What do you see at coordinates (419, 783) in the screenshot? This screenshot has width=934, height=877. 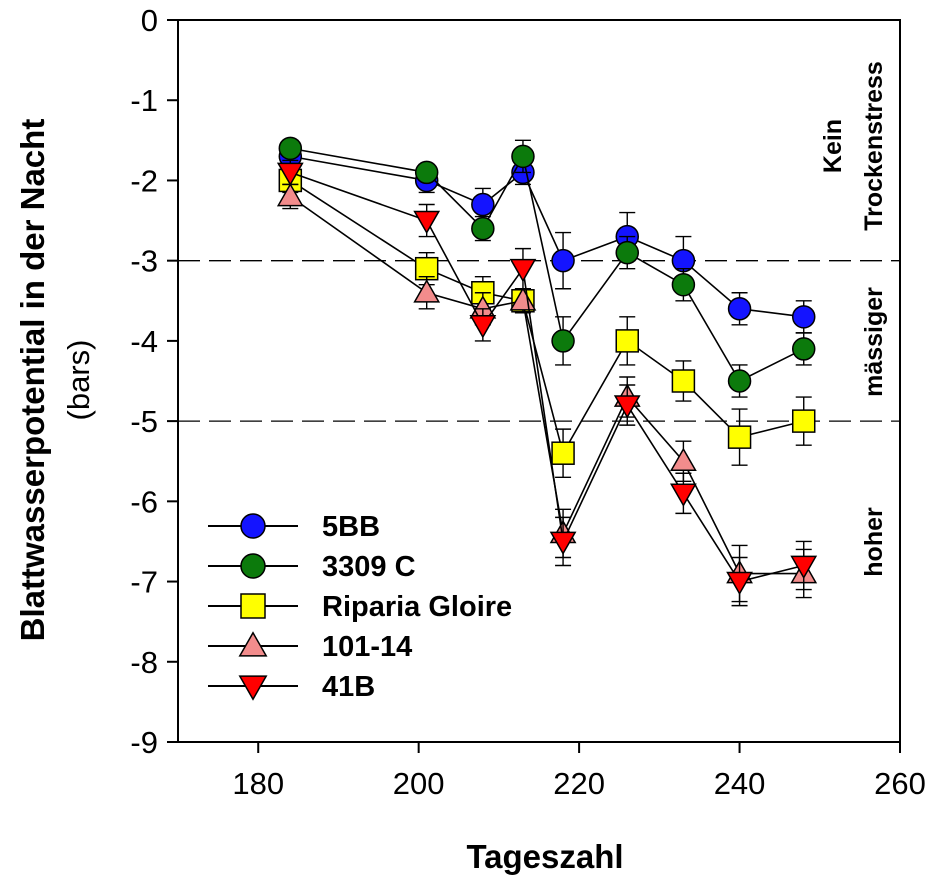 I see `x-tick-label: 200` at bounding box center [419, 783].